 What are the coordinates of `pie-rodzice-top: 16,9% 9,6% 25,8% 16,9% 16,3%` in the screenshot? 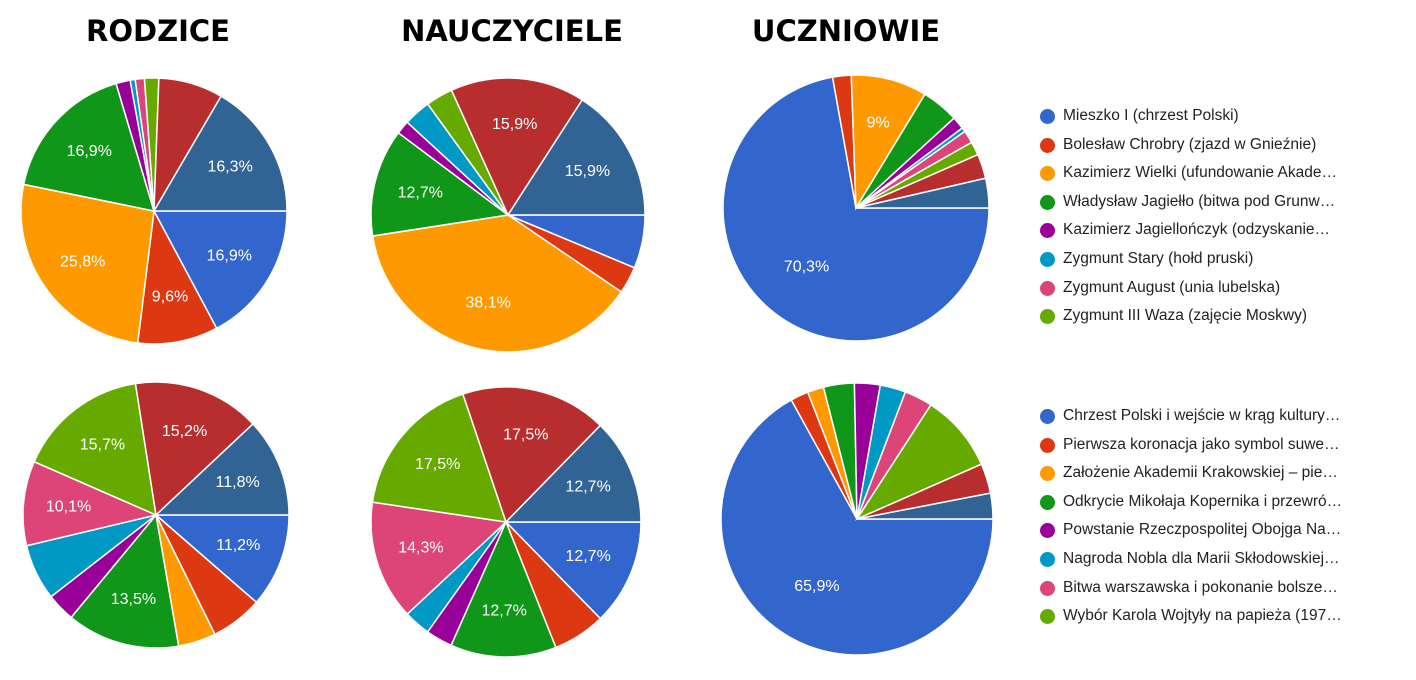 It's located at (154, 211).